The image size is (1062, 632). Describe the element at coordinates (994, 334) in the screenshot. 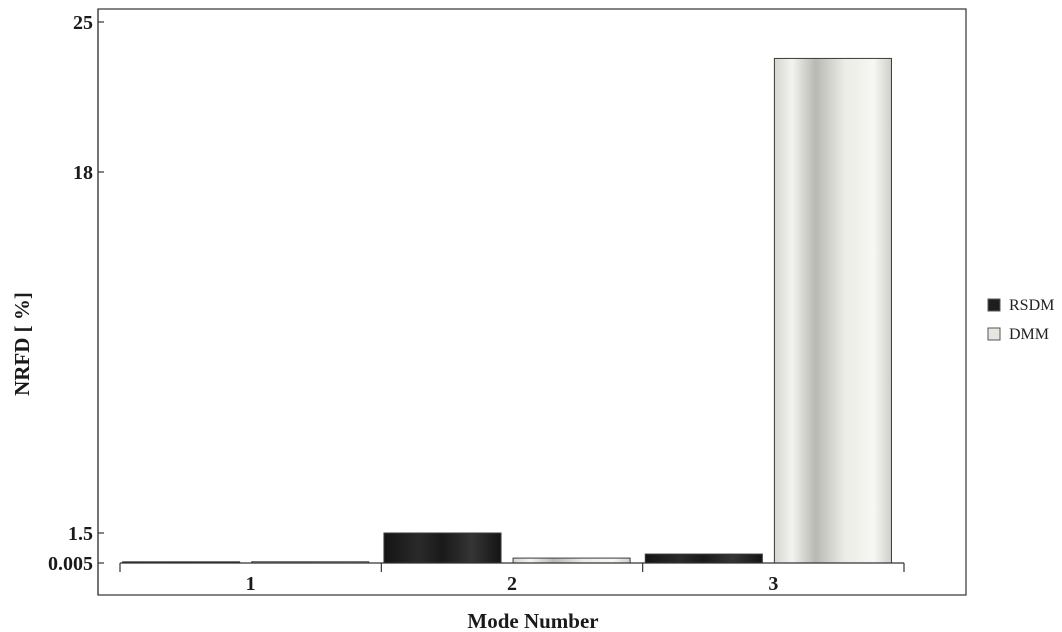

I see `legend-swatch-dmm` at that location.